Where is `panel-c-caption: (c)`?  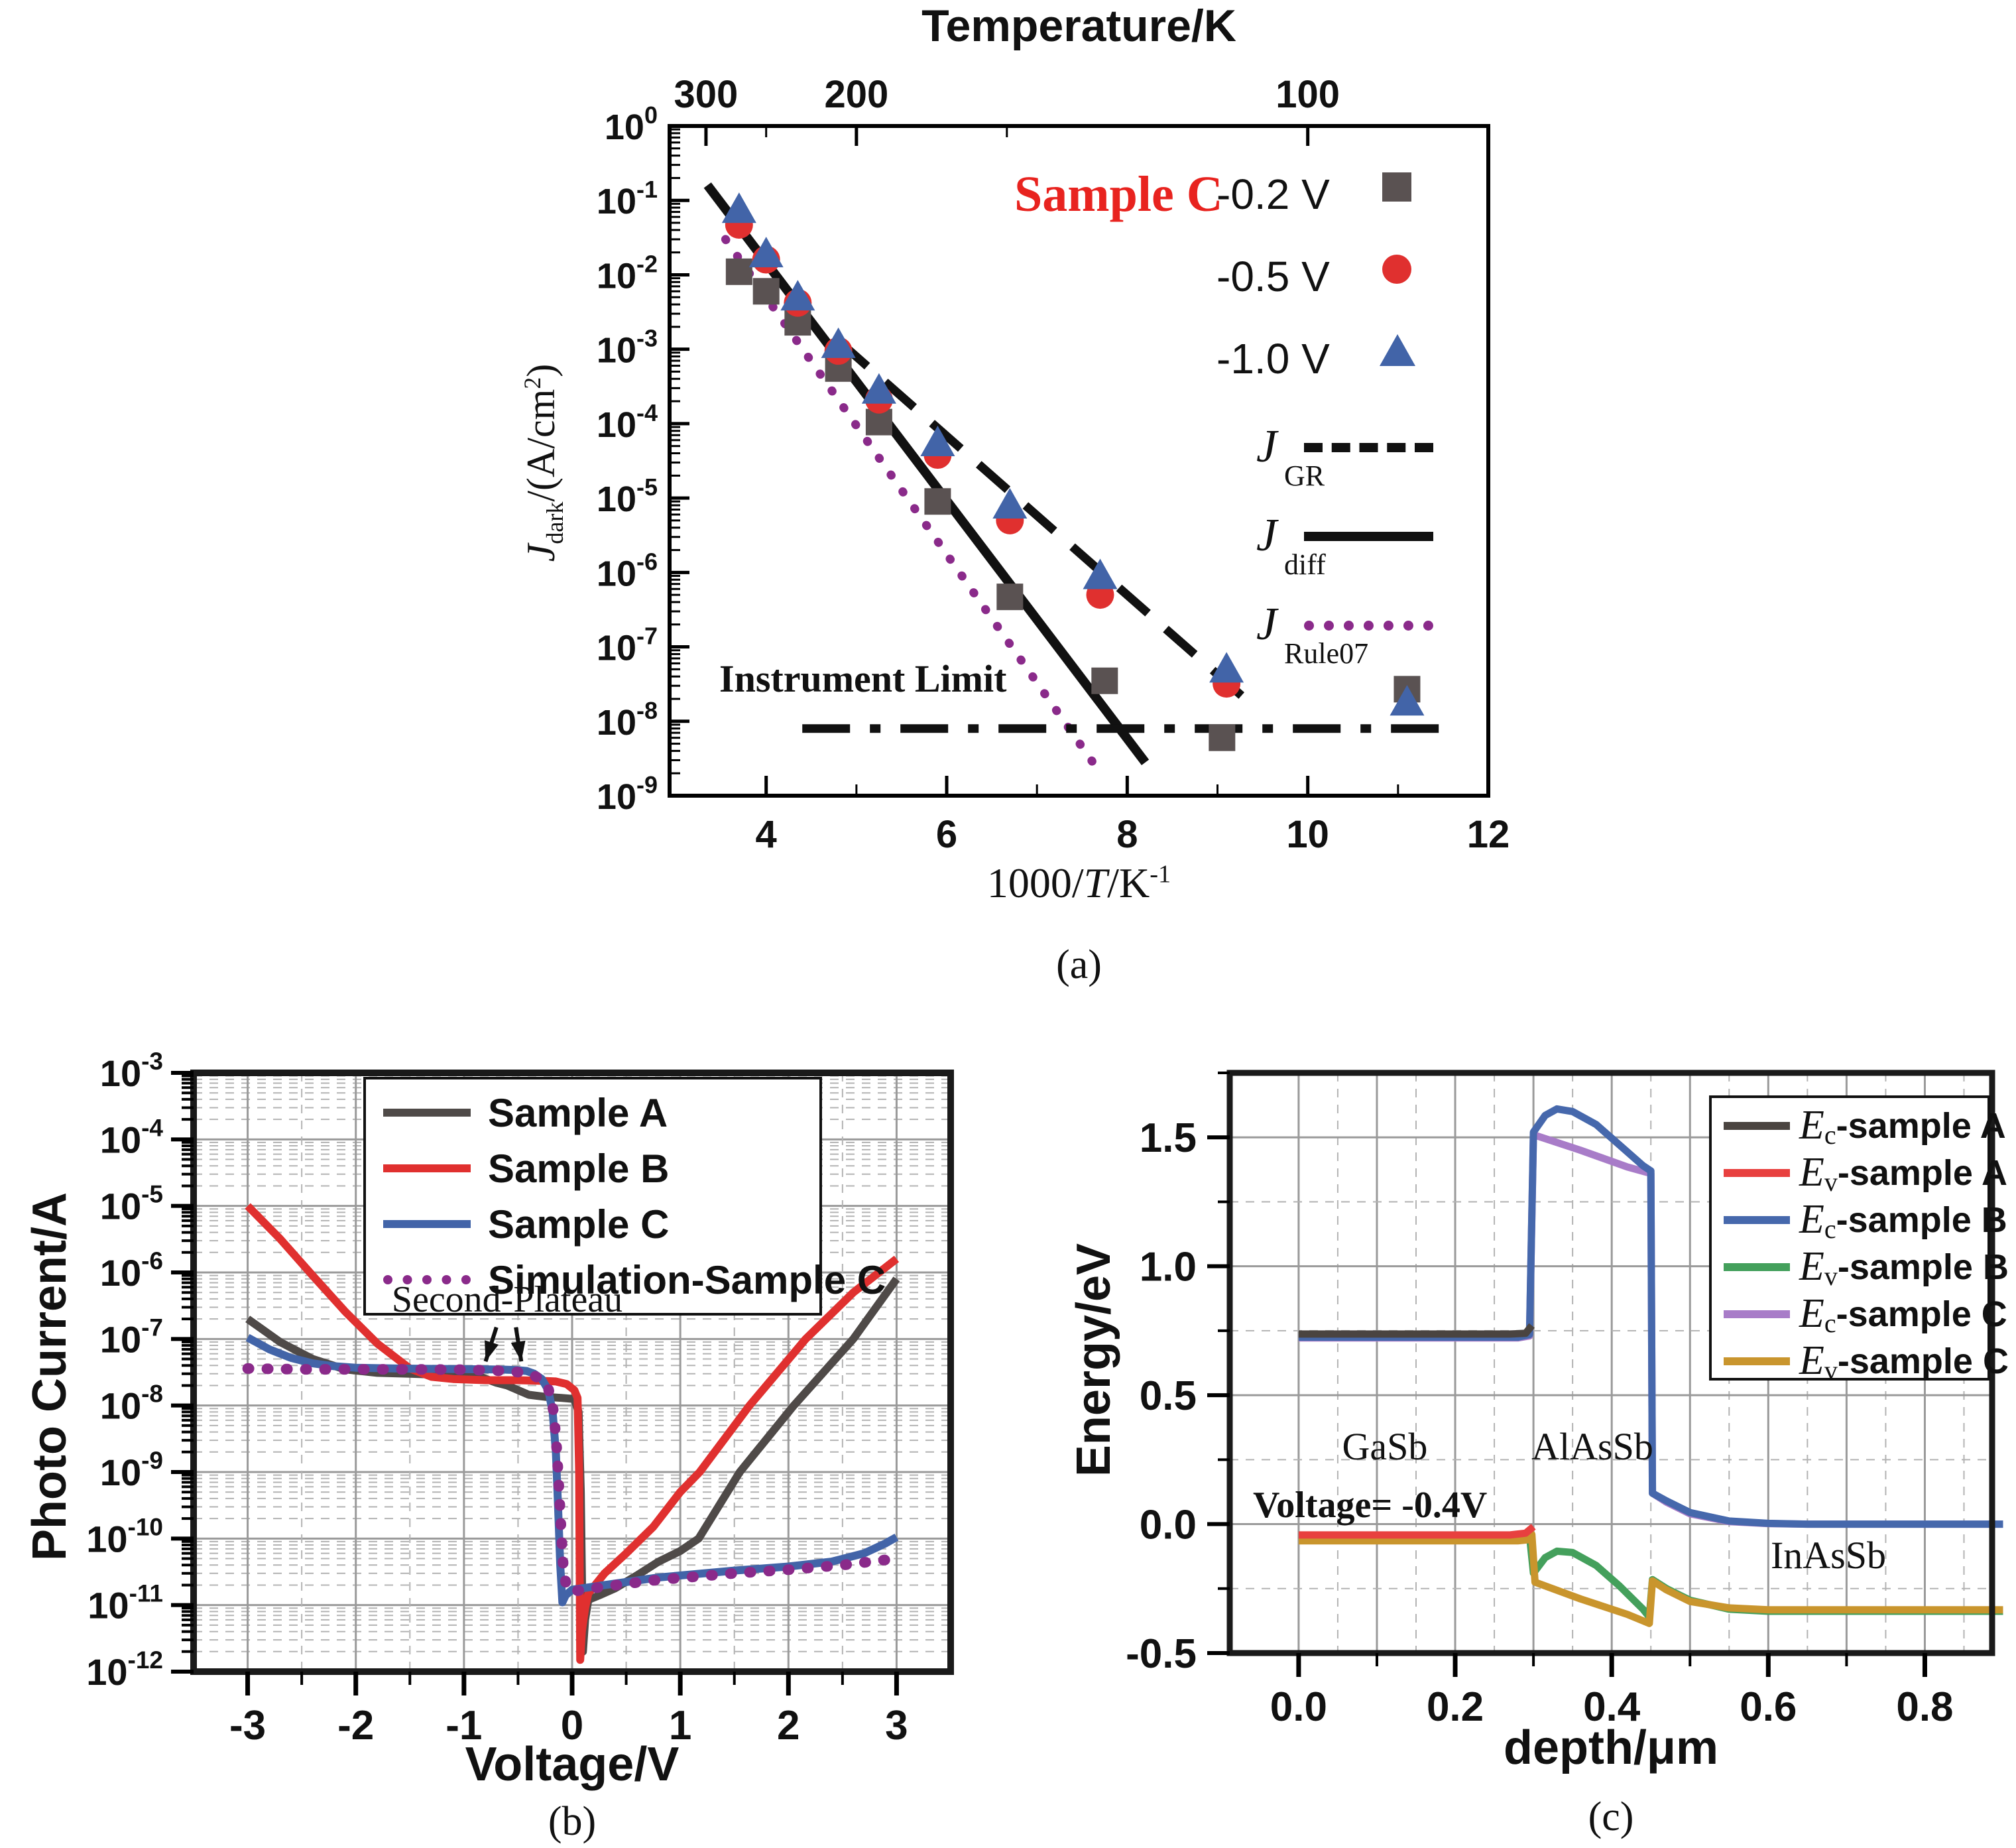 panel-c-caption: (c) is located at coordinates (1611, 1817).